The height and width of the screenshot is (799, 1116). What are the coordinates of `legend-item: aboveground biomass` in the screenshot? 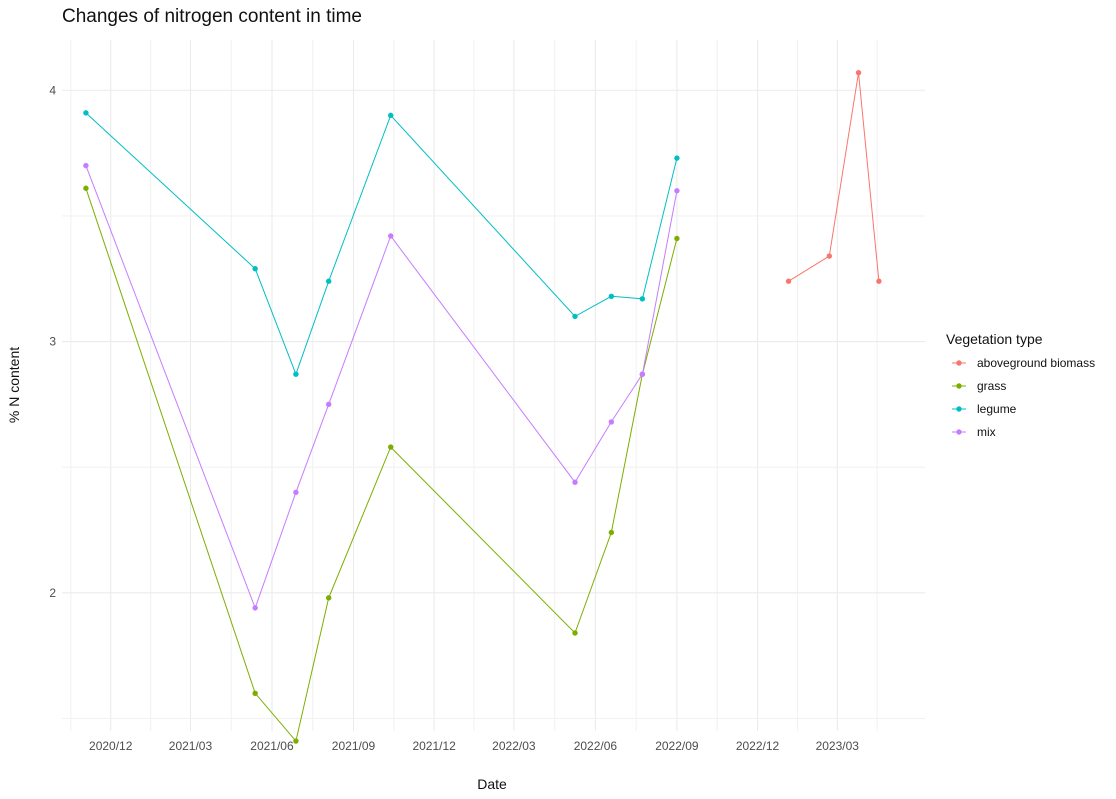 It's located at (1023, 363).